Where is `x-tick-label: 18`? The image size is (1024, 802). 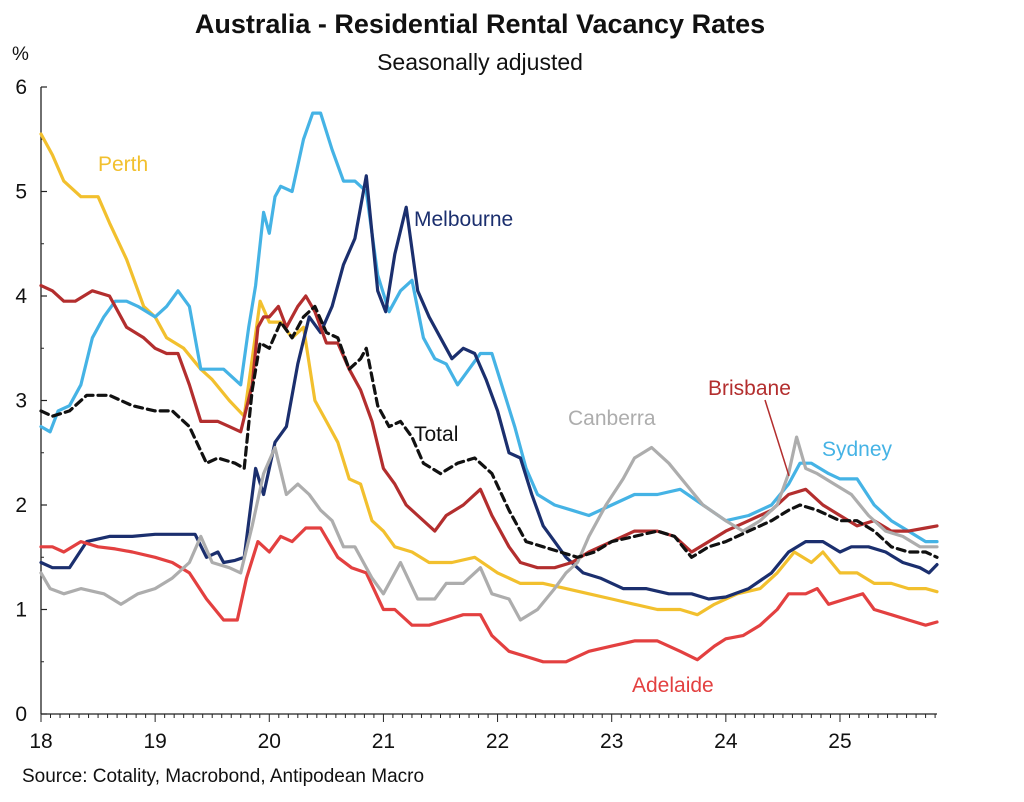
x-tick-label: 18 is located at coordinates (40, 741).